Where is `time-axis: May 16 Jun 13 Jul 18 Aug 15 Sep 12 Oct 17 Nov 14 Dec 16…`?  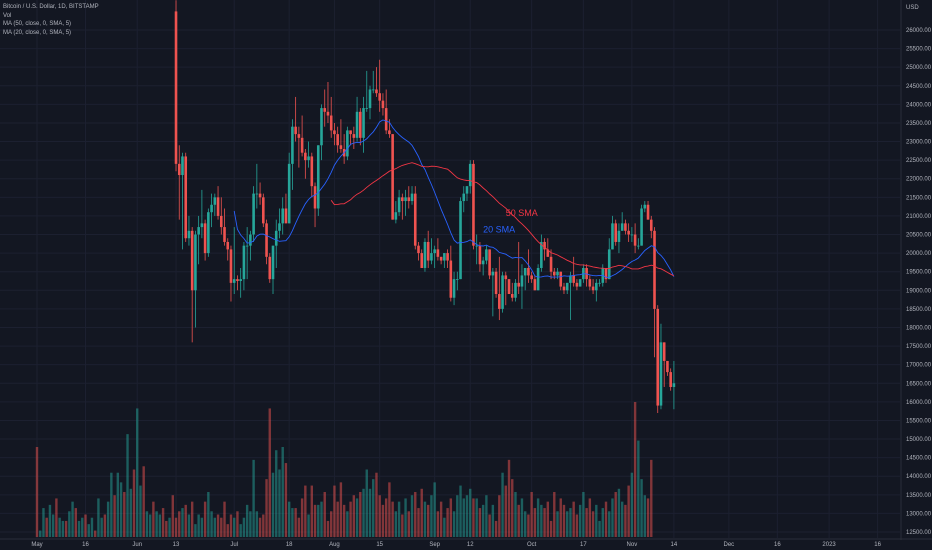 time-axis: May 16 Jun 13 Jul 18 Aug 15 Sep 12 Oct 17 Nov 14 Dec 16… is located at coordinates (466, 543).